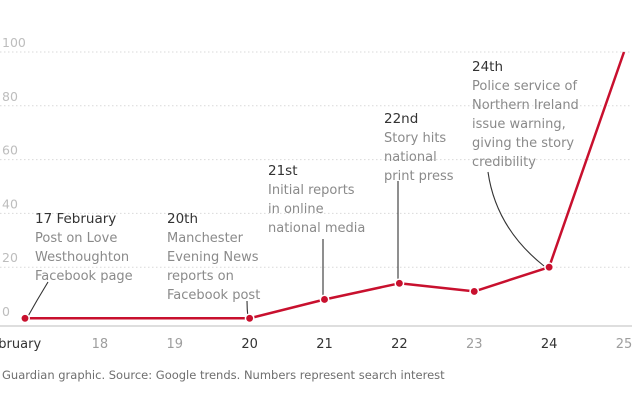  Describe the element at coordinates (324, 344) in the screenshot. I see `x-tick-label-21: 21` at that location.